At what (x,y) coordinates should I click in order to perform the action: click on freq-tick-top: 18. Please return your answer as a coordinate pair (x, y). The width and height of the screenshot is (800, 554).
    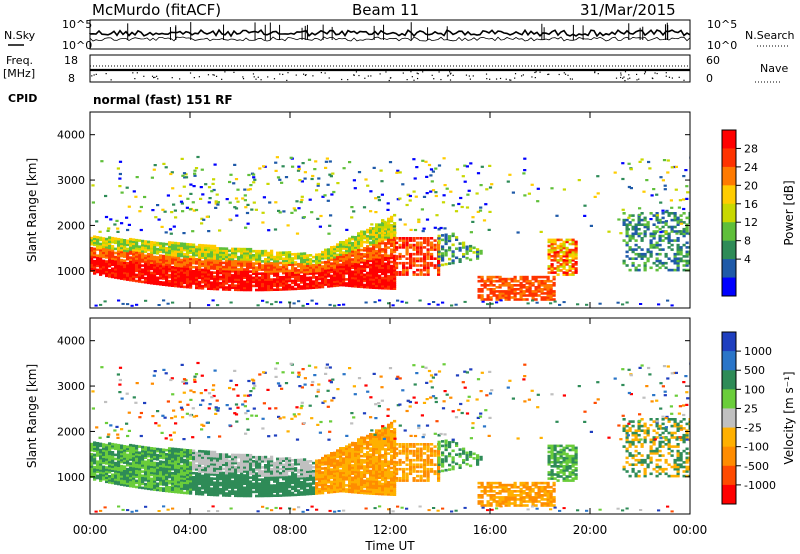
    Looking at the image, I should click on (71, 60).